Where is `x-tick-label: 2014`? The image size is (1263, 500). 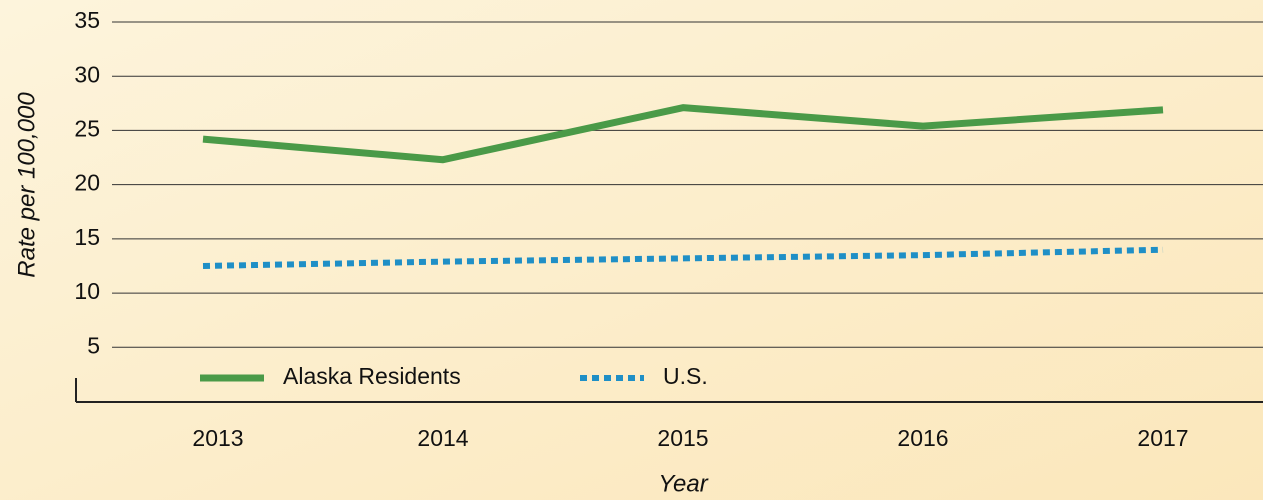 x-tick-label: 2014 is located at coordinates (442, 438).